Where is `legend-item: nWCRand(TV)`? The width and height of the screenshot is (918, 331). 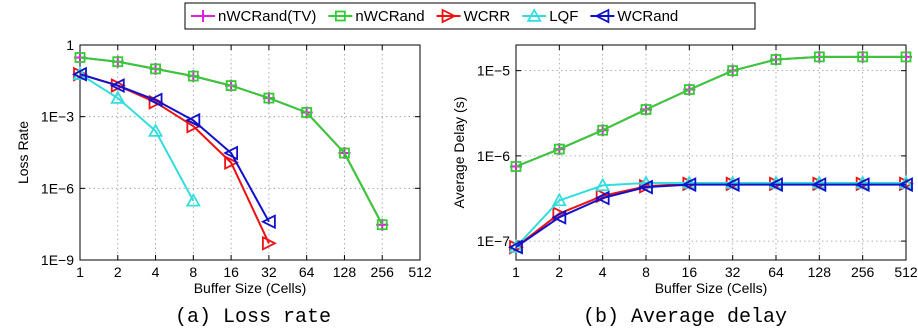
legend-item: nWCRand(TV) is located at coordinates (253, 16).